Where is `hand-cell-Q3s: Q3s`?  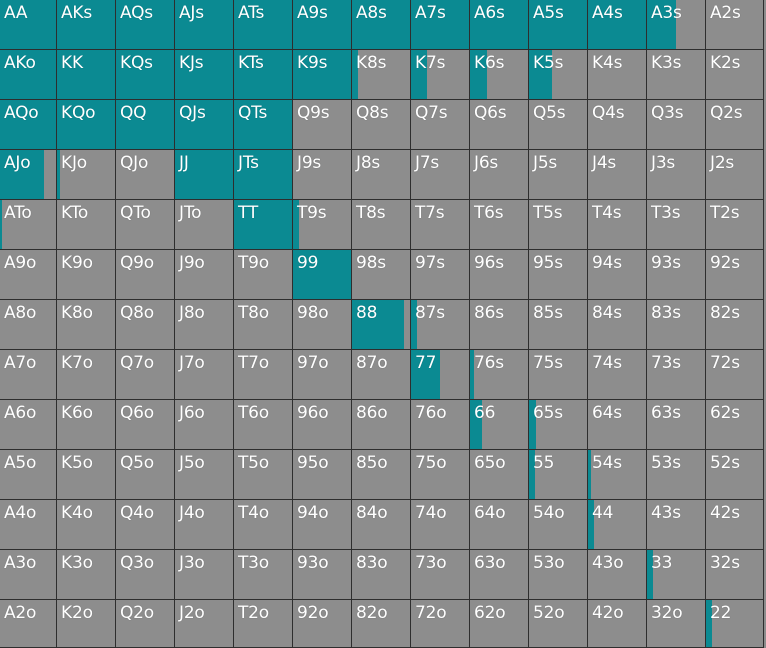
hand-cell-Q3s: Q3s is located at coordinates (676, 125).